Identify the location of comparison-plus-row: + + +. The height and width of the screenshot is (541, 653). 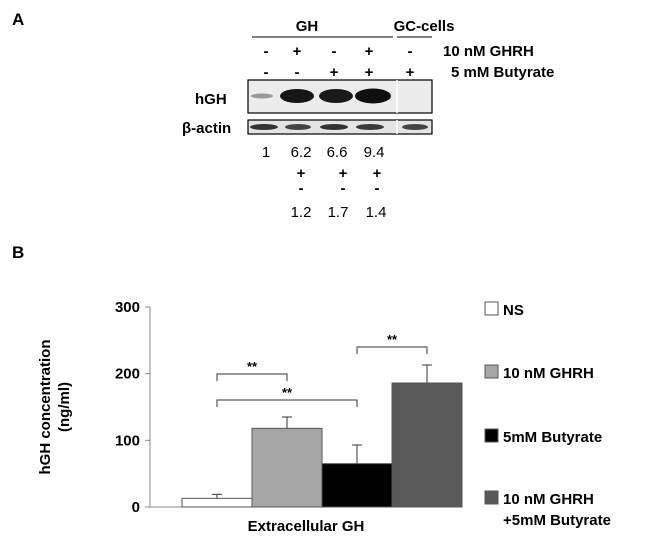
(339, 173).